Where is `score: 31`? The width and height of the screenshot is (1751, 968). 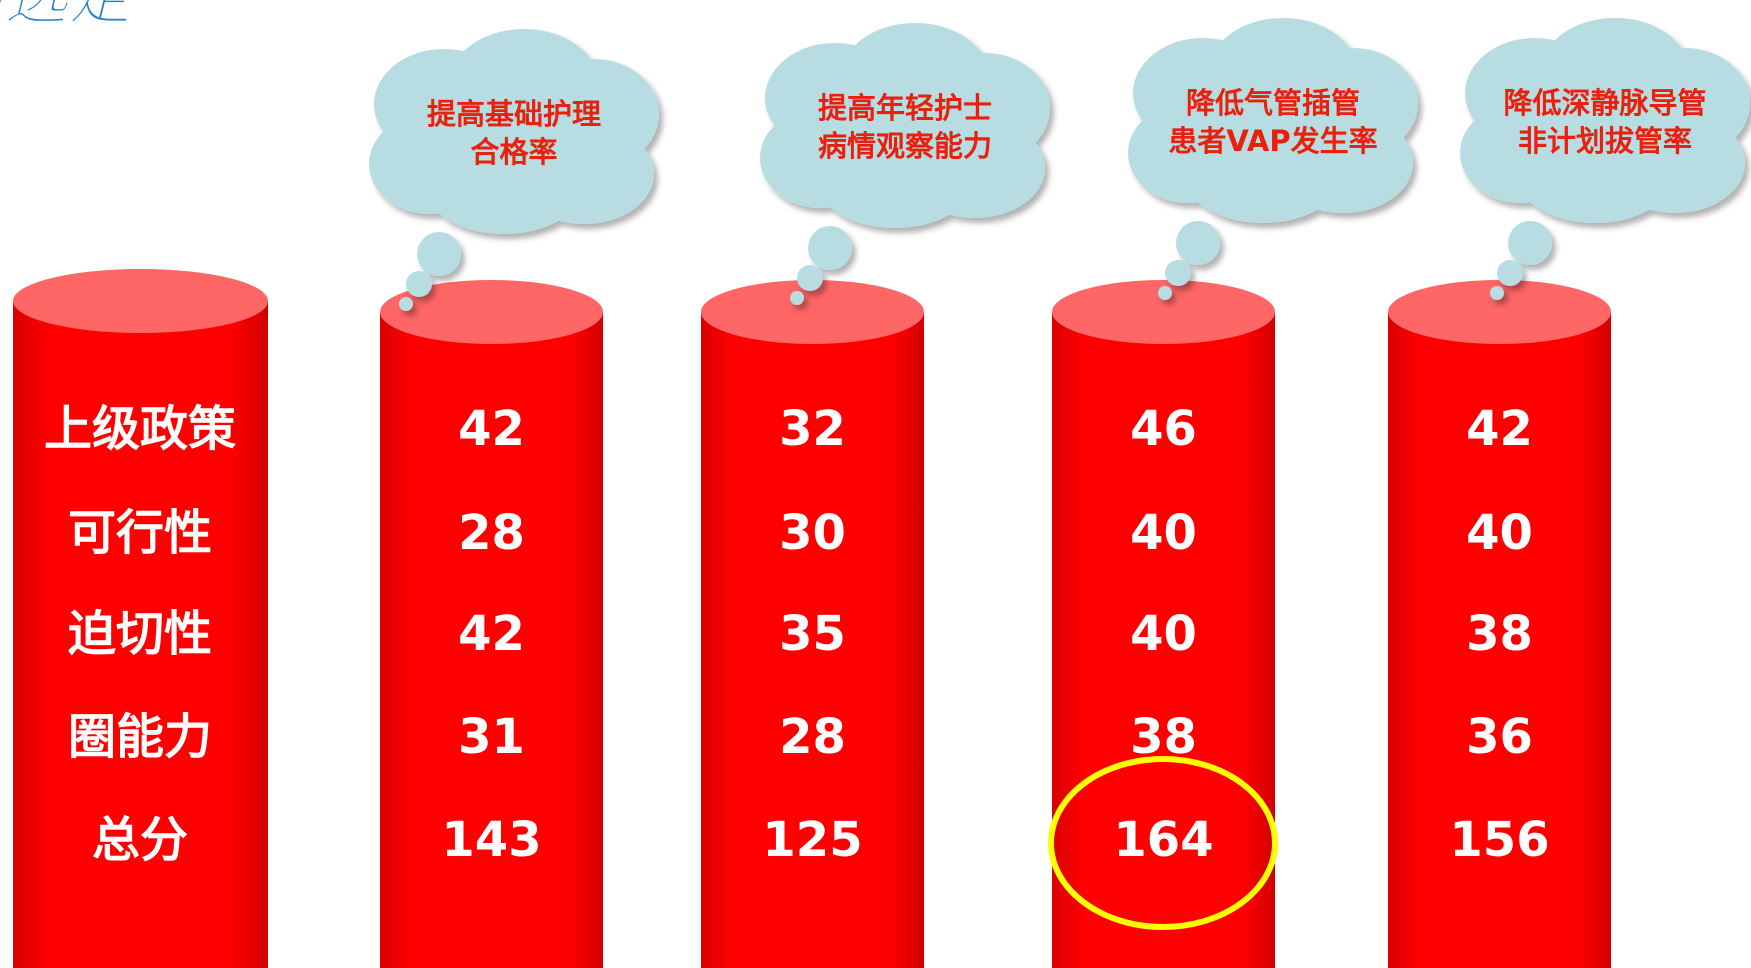
score: 31 is located at coordinates (491, 737).